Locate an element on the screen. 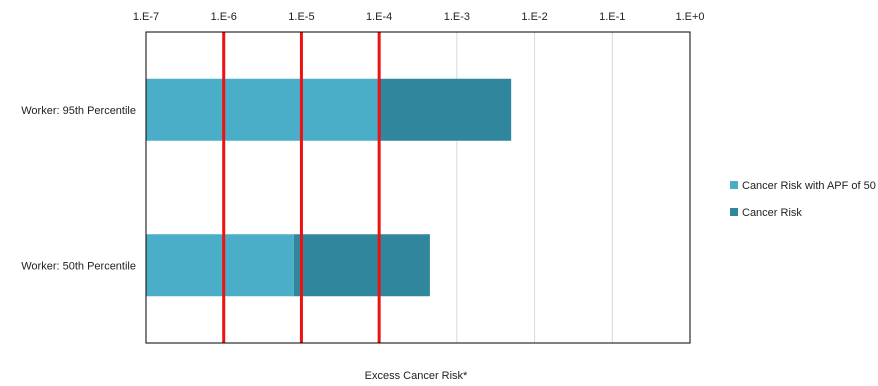 The height and width of the screenshot is (386, 878). x-tick-label: 1.E-1 is located at coordinates (612, 17).